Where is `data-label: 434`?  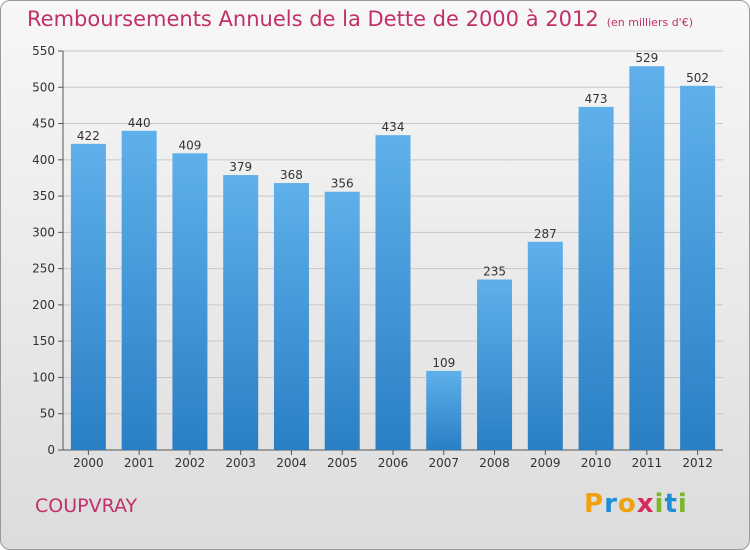
data-label: 434 is located at coordinates (393, 127).